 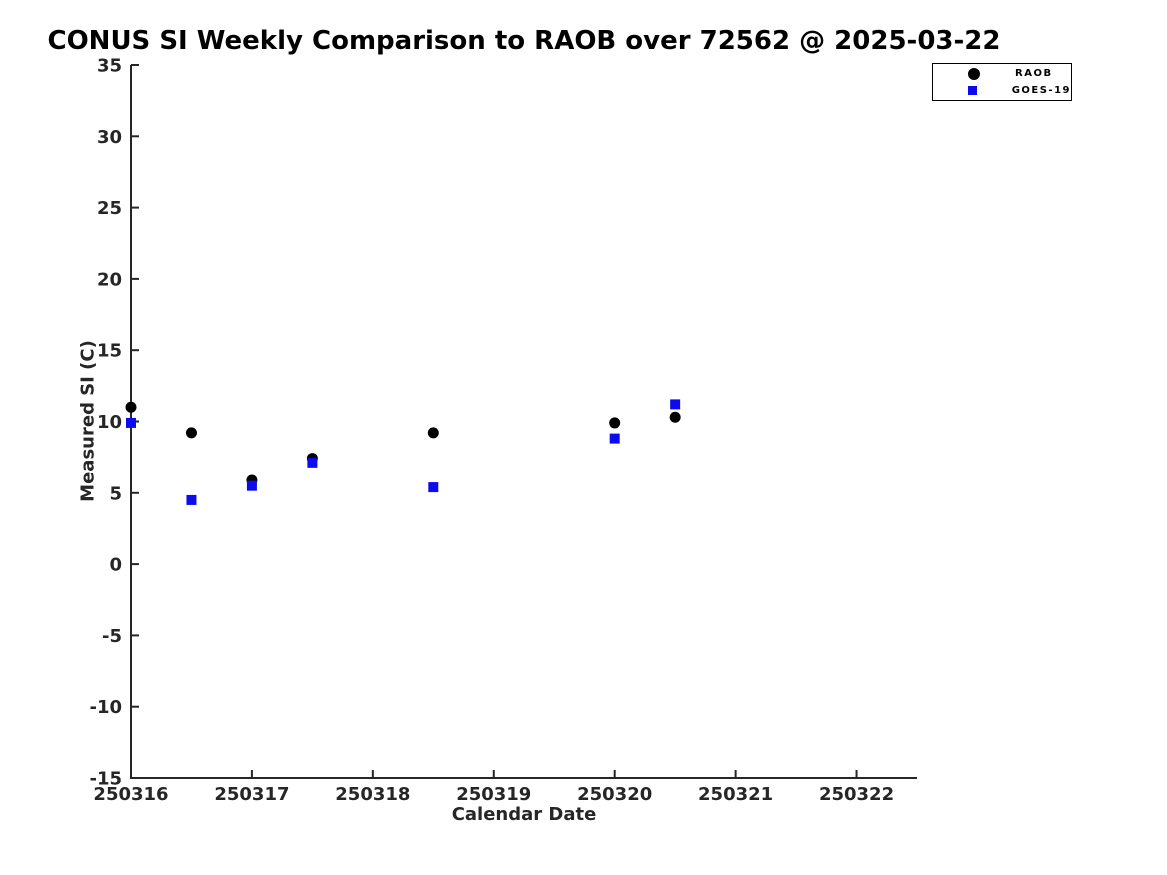 I want to click on legend-label-raob: RAOB, so click(x=1034, y=73).